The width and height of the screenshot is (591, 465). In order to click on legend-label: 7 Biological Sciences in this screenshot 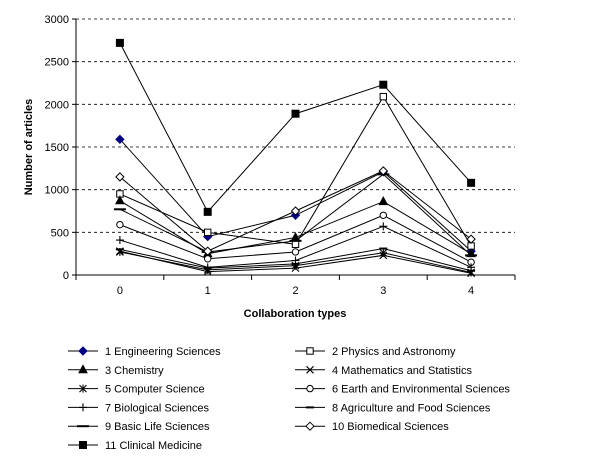, I will do `click(157, 408)`.